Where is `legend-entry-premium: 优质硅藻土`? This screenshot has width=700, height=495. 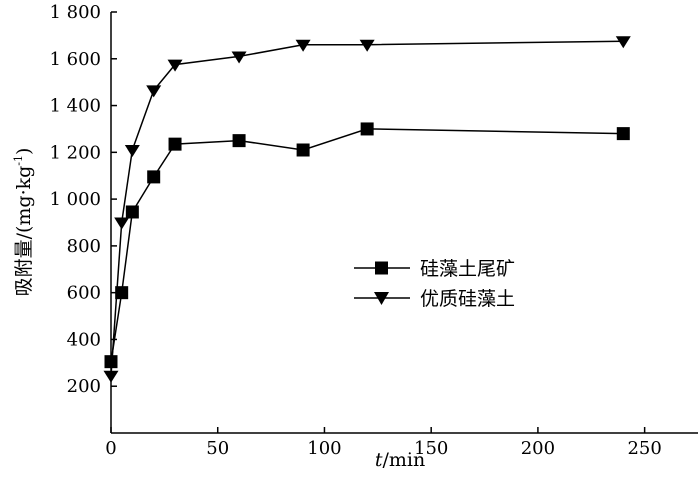
legend-entry-premium: 优质硅藻土 is located at coordinates (434, 299).